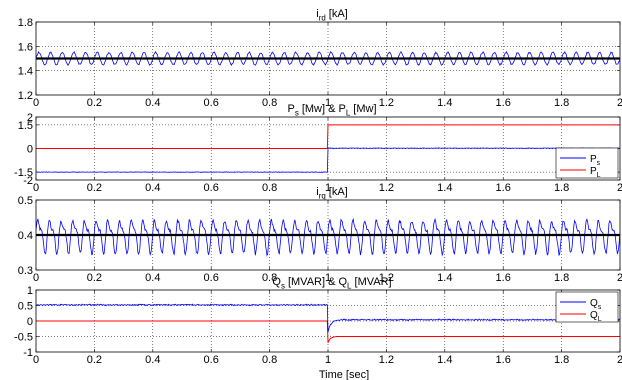  What do you see at coordinates (332, 15) in the screenshot?
I see `subplot-title: ird [kA]` at bounding box center [332, 15].